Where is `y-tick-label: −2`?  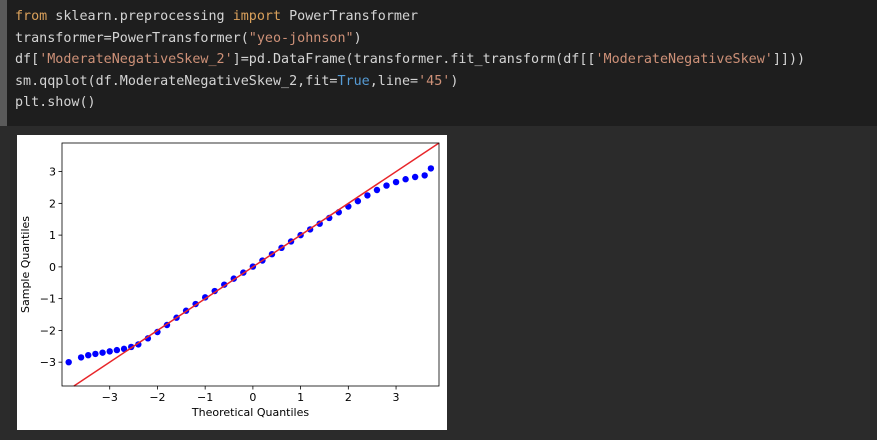
y-tick-label: −2 is located at coordinates (48, 330).